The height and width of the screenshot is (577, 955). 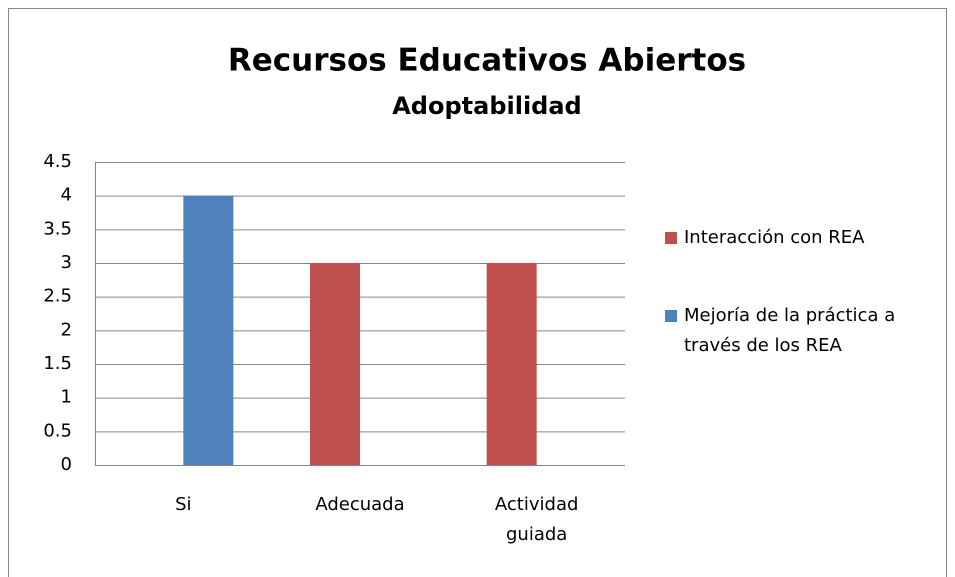 What do you see at coordinates (66, 262) in the screenshot?
I see `y-tick-label: 3` at bounding box center [66, 262].